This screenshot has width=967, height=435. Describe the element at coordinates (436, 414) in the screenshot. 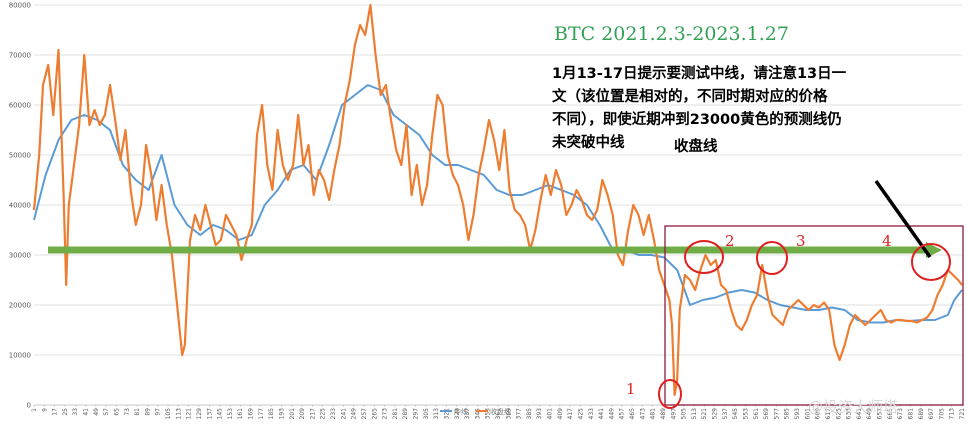

I see `x-tick-label: 313` at that location.